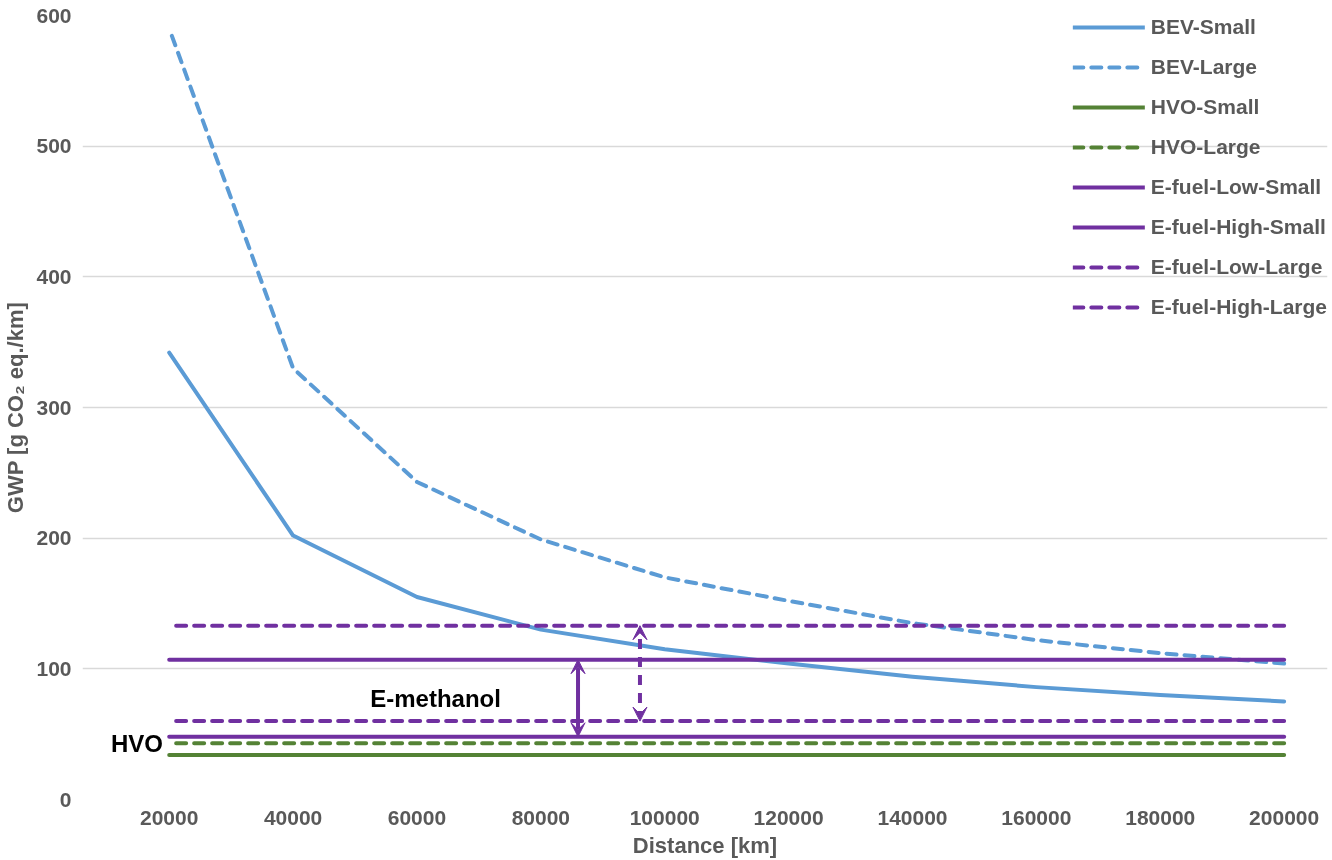 The image size is (1332, 860). Describe the element at coordinates (664, 817) in the screenshot. I see `x-tick-label: 100000` at that location.